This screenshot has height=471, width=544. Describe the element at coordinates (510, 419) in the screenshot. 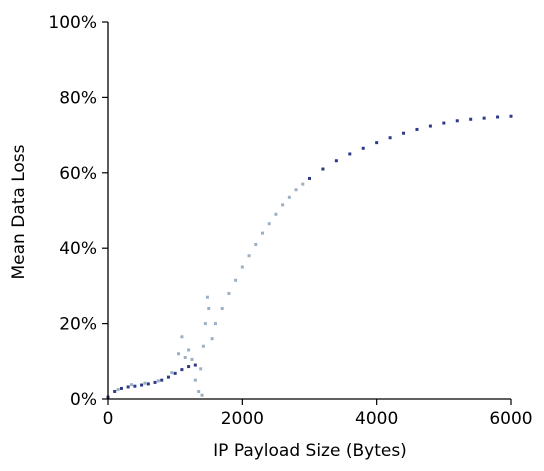

I see `x-tick-label: 6000` at that location.